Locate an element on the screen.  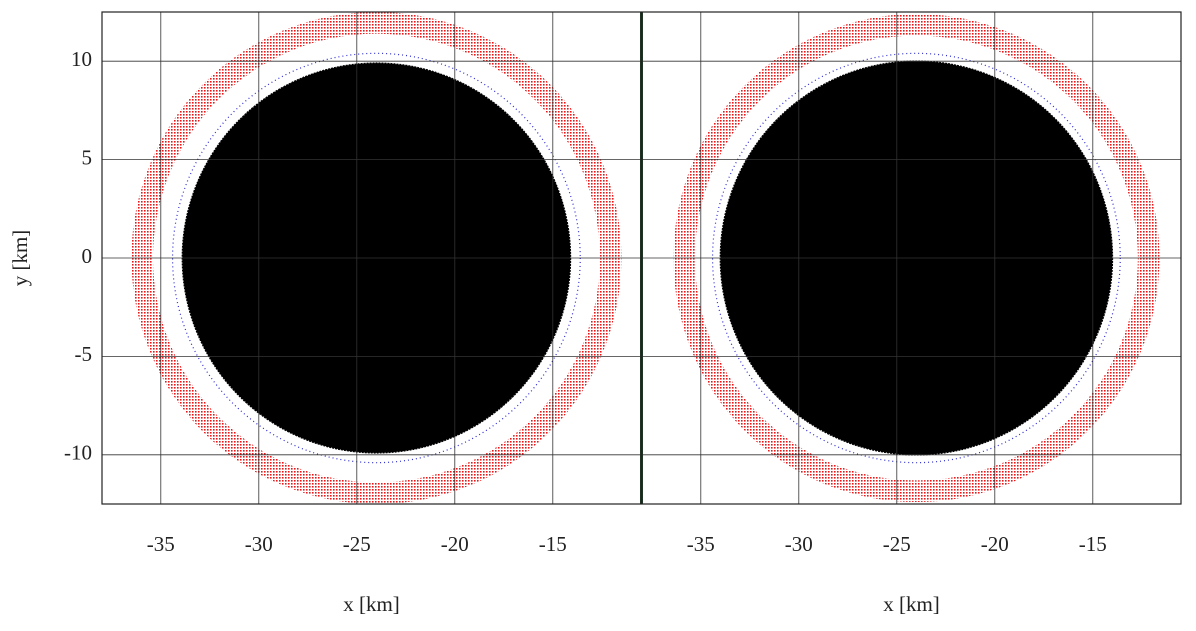
y-tick-label: -5 is located at coordinates (84, 354).